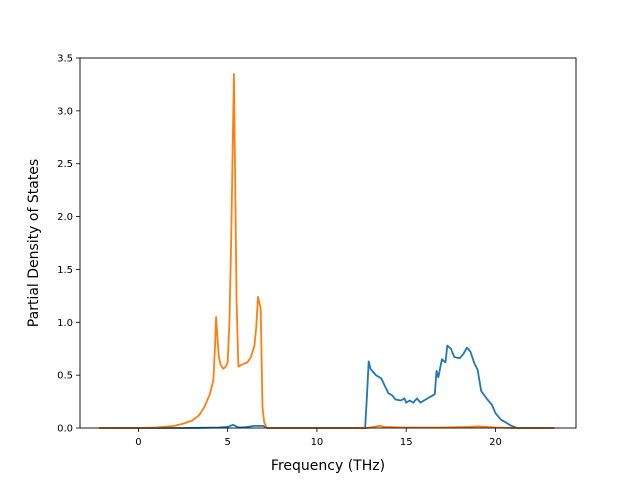  I want to click on y-tick-label: 2.5, so click(65, 164).